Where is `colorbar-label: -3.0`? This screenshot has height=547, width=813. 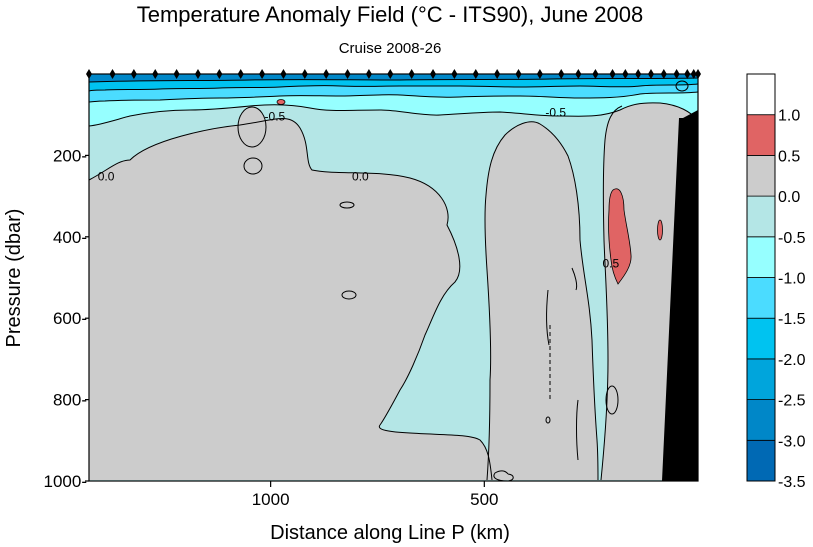 colorbar-label: -3.0 is located at coordinates (792, 441).